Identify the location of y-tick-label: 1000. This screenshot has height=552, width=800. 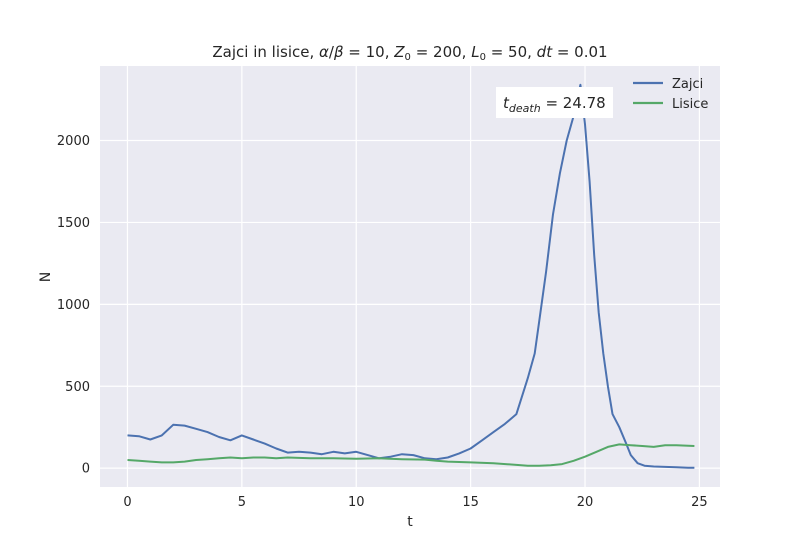
(73, 305).